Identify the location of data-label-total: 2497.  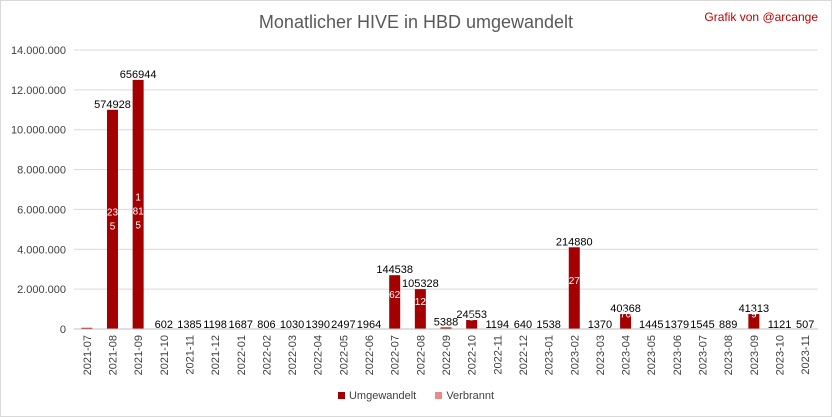
(343, 325).